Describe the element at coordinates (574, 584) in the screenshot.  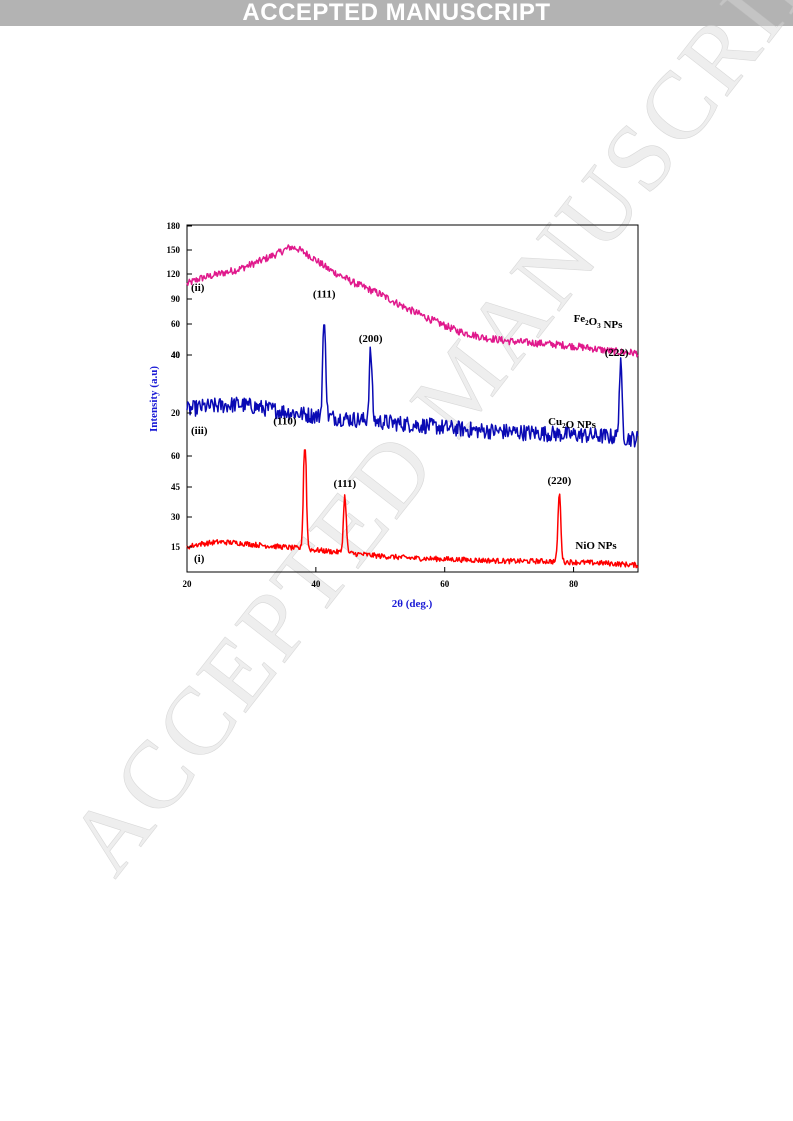
I see `x-tick-label: 80` at that location.